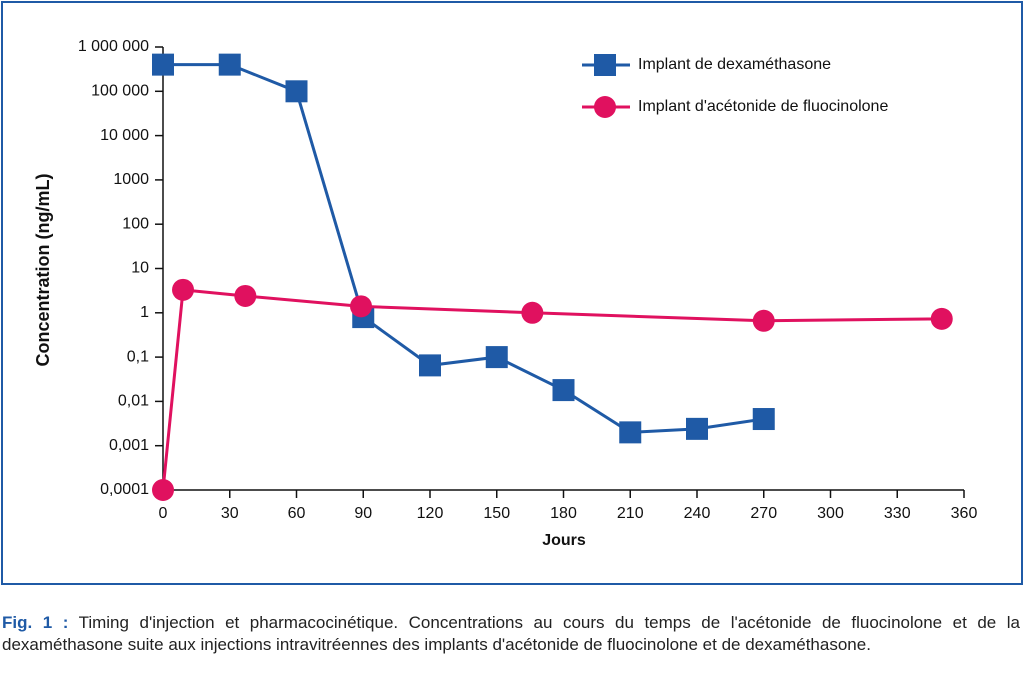  I want to click on x-tick-label: 210, so click(630, 513).